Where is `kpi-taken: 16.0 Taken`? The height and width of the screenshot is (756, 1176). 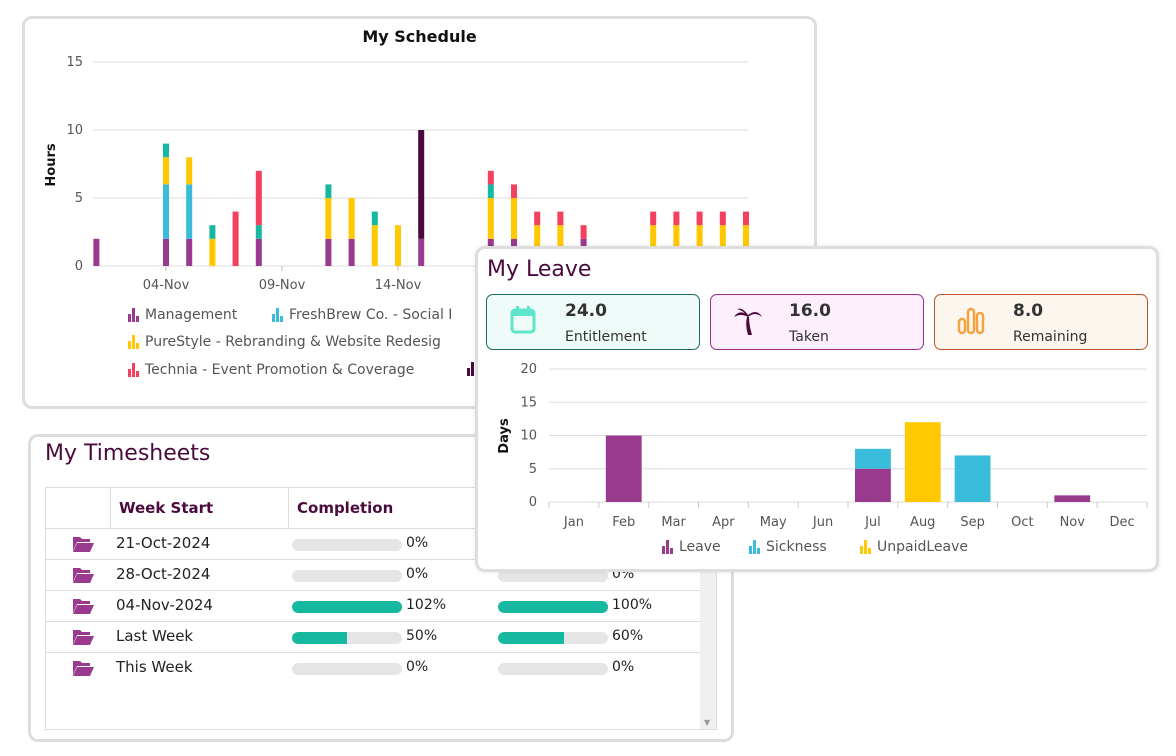 kpi-taken: 16.0 Taken is located at coordinates (817, 322).